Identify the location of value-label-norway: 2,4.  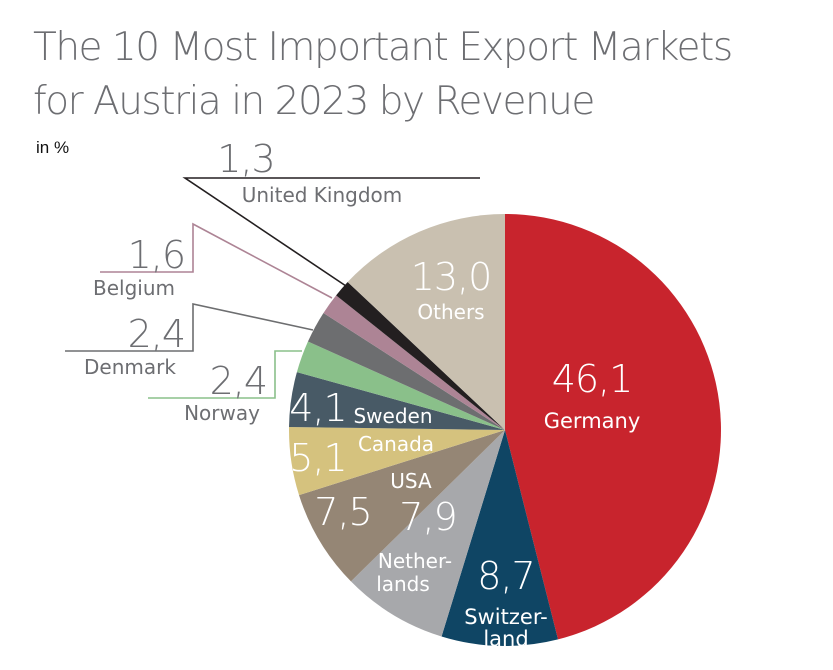
(238, 381).